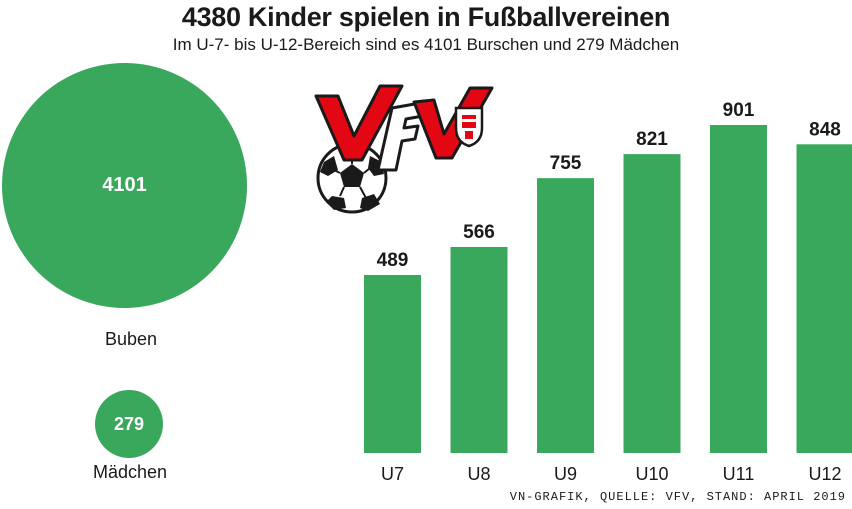  Describe the element at coordinates (130, 472) in the screenshot. I see `bubble-girls-label: Mädchen` at that location.